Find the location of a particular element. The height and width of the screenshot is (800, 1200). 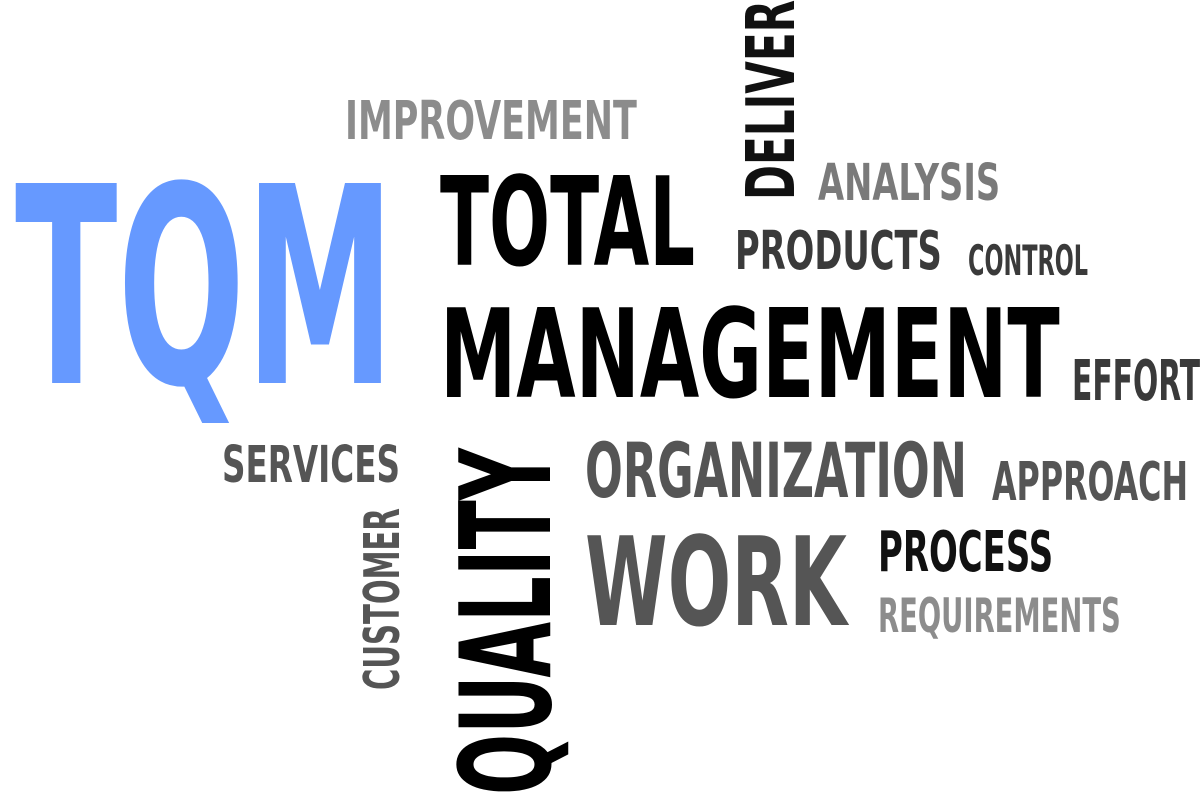

word-deliver: DELIVER is located at coordinates (771, 100).